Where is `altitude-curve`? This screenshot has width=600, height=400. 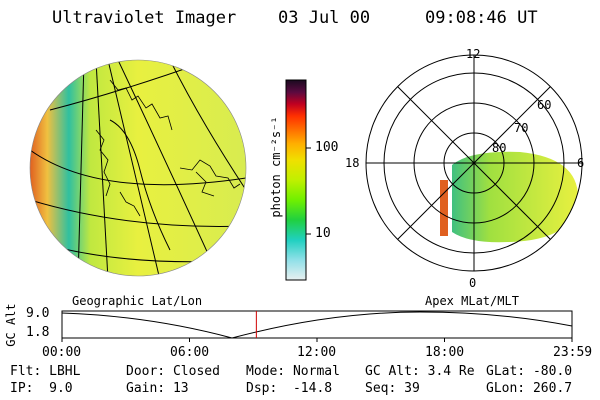
altitude-curve is located at coordinates (317, 325).